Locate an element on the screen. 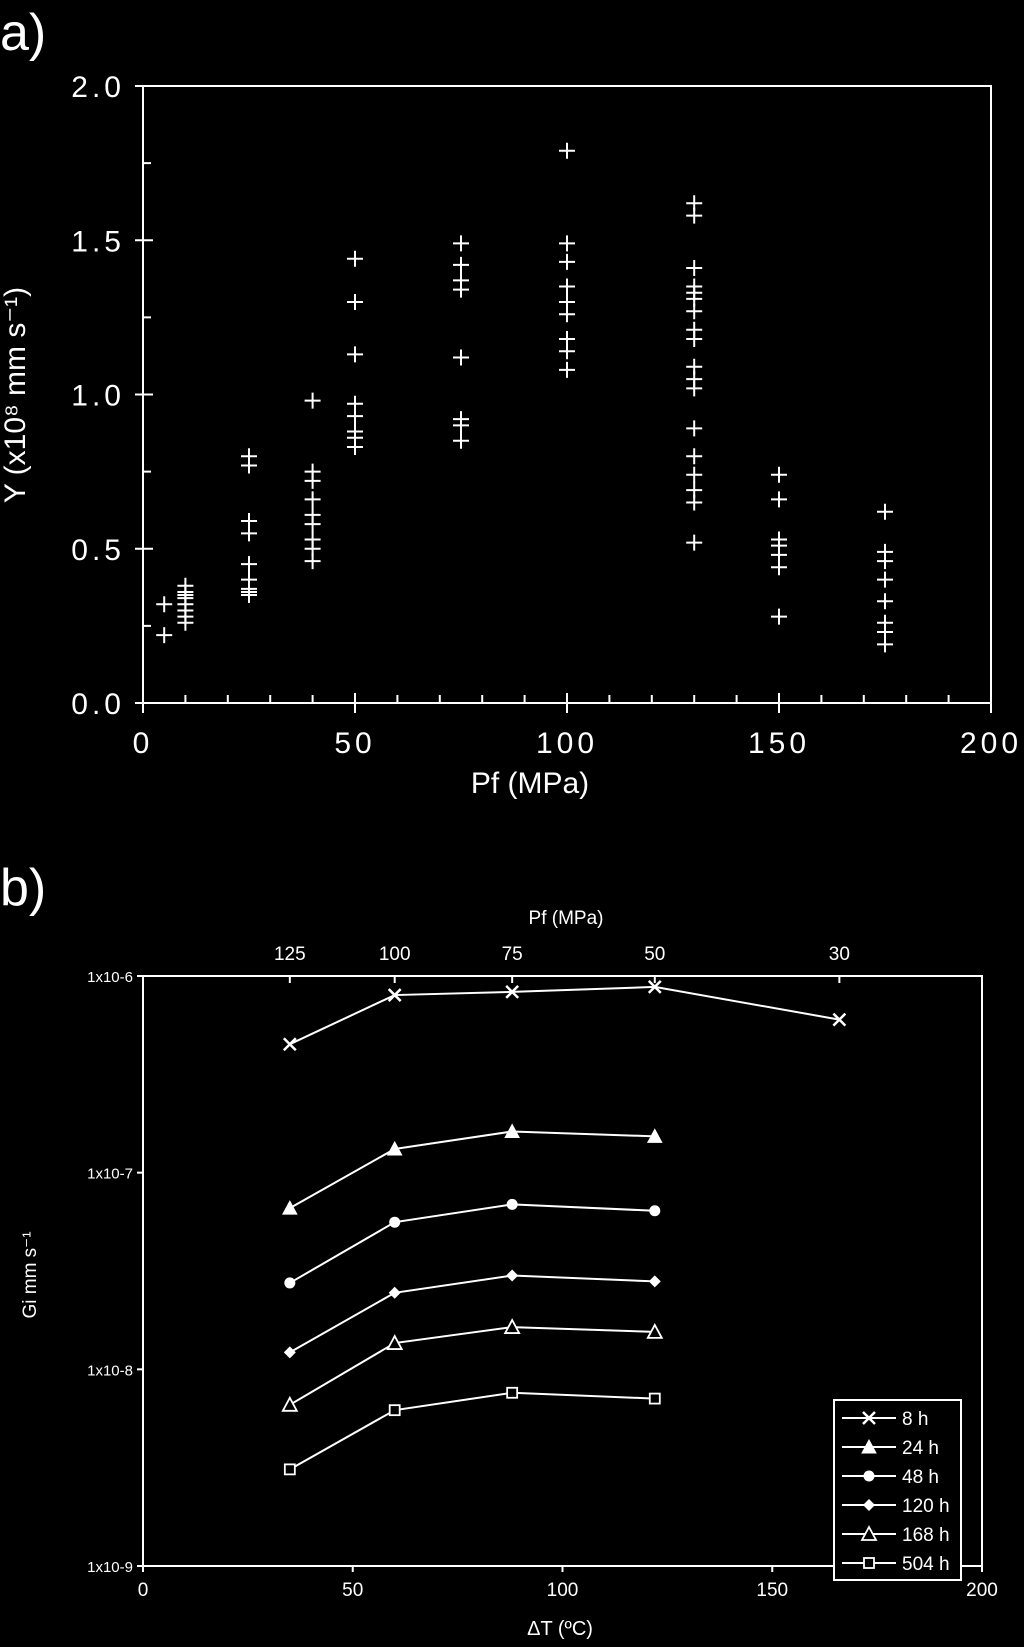 Image resolution: width=1024 pixels, height=1647 pixels. panel-a-x-tick-label: 100 is located at coordinates (567, 743).